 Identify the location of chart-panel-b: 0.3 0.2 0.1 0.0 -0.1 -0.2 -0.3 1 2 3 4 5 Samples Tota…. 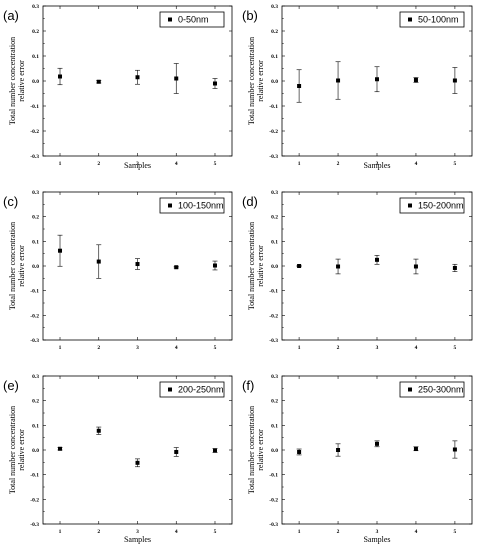
(357, 87).